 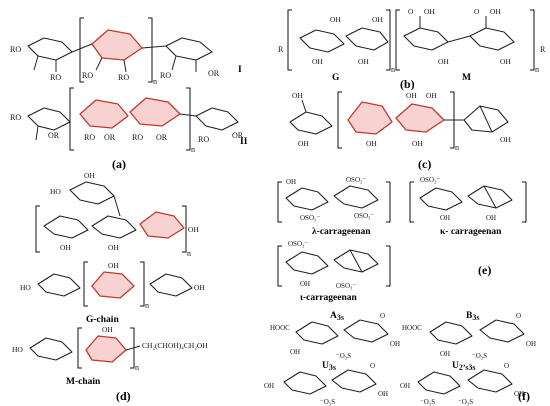 I want to click on panel-c: OH OH n OH OH OH OH OH (c), so click(x=400, y=131).